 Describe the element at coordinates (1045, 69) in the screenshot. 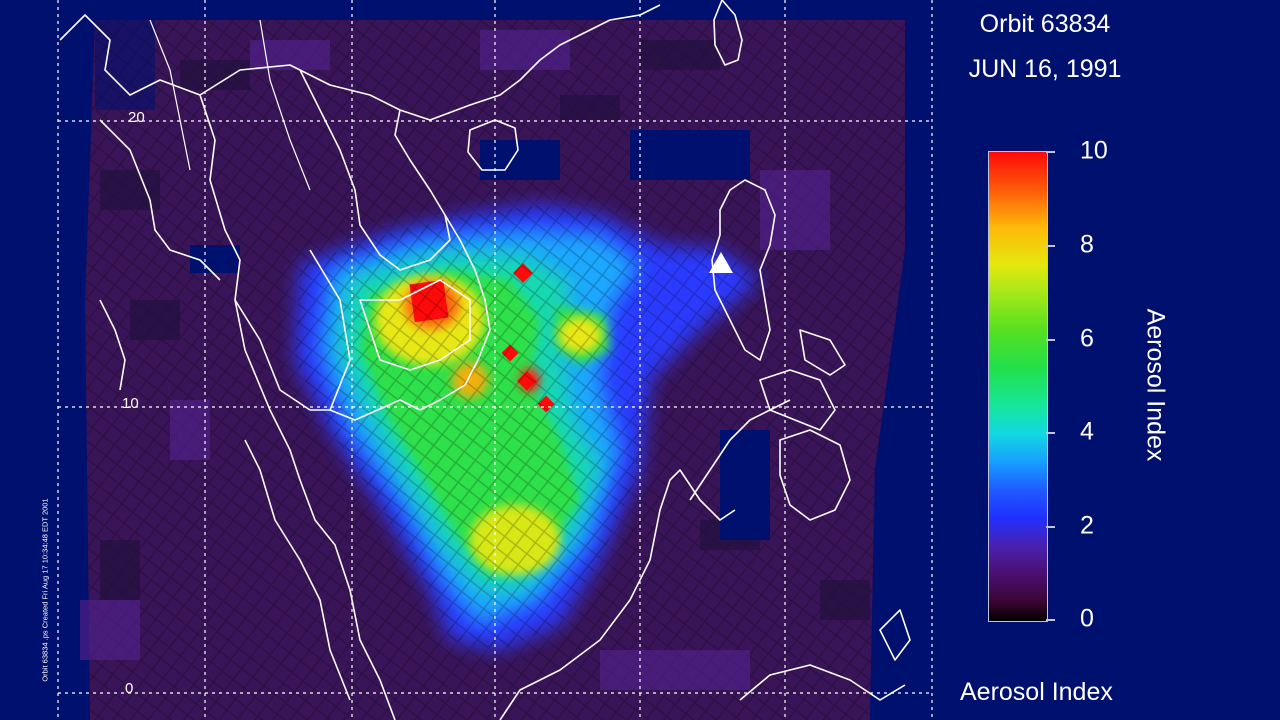

I see `date-label: JUN 16, 1991` at that location.